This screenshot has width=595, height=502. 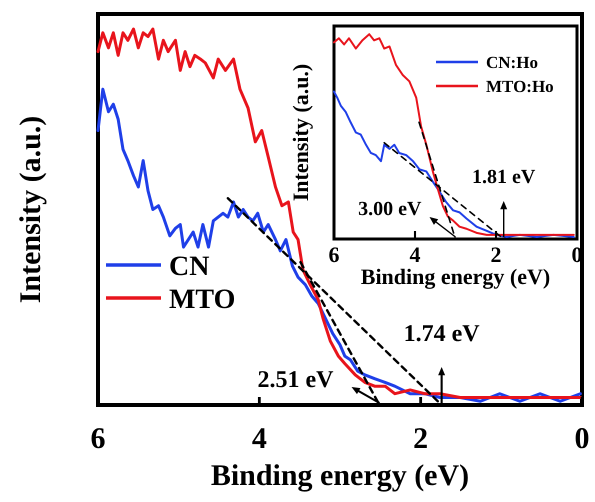 What do you see at coordinates (202, 299) in the screenshot?
I see `legend-label: MTO` at bounding box center [202, 299].